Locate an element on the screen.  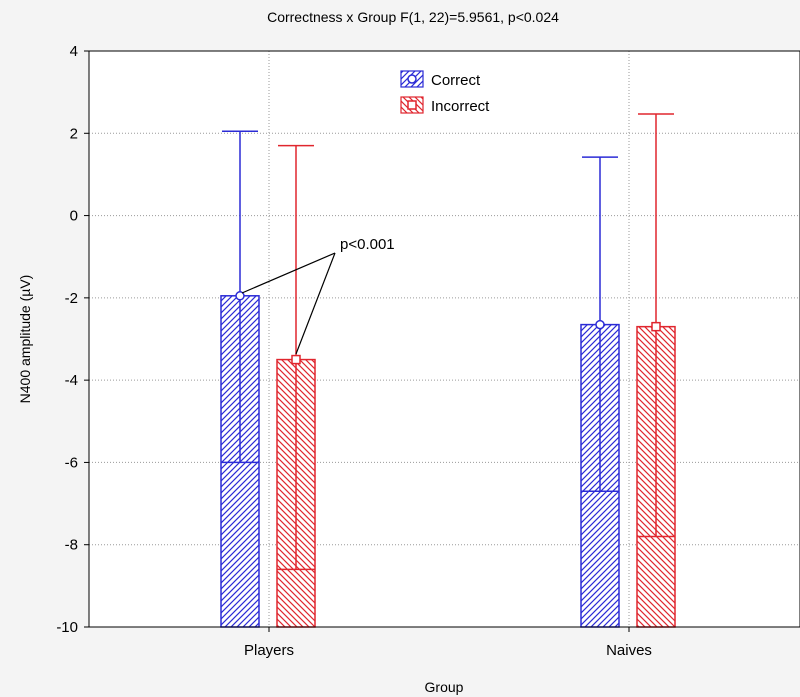
legend-label-correct: Correct is located at coordinates (456, 80).